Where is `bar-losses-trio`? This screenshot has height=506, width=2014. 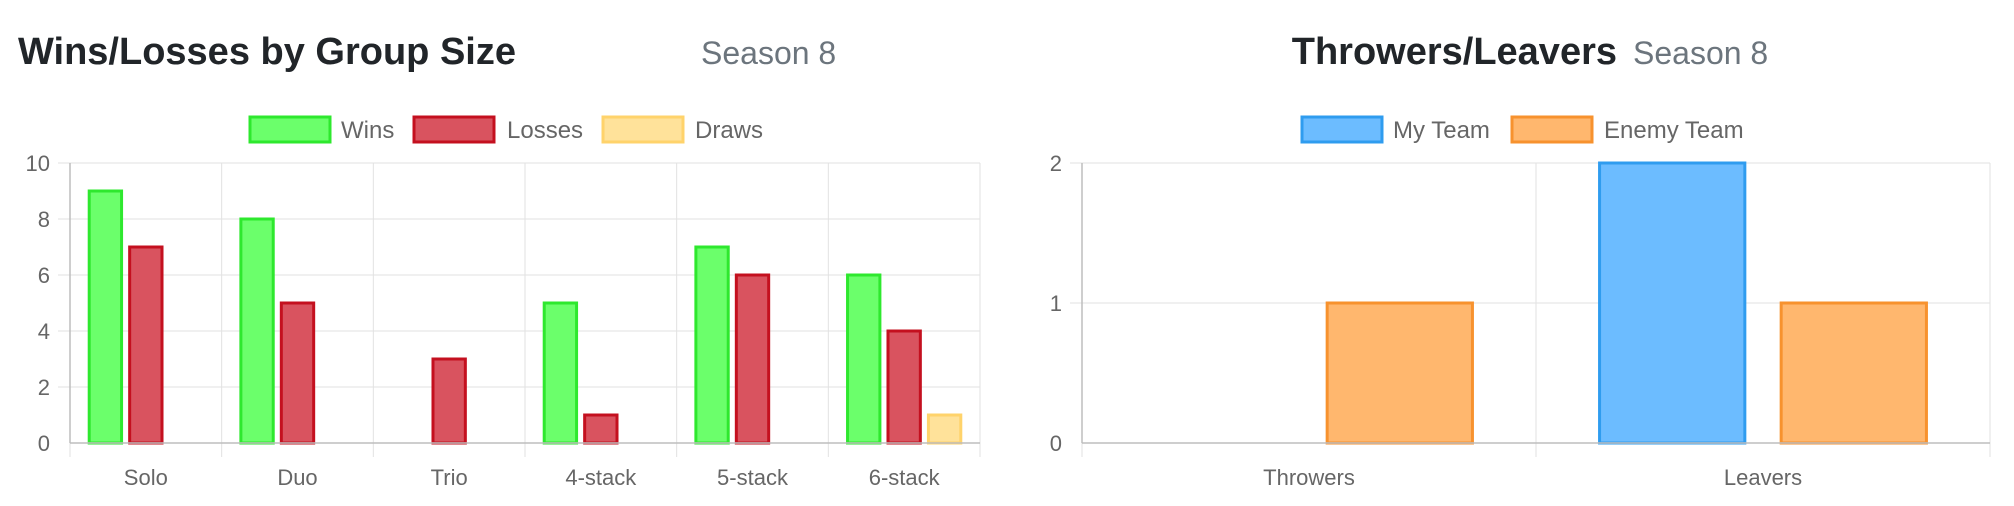
bar-losses-trio is located at coordinates (449, 401).